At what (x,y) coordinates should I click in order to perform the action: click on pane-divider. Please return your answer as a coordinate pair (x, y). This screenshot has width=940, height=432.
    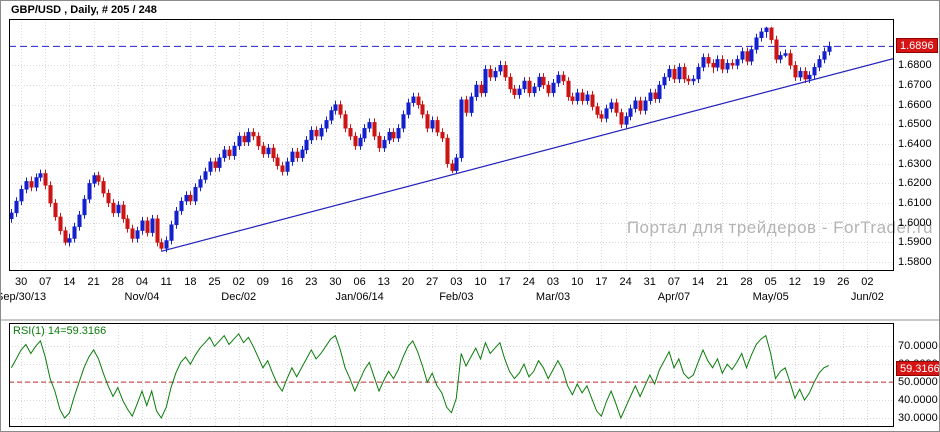
    Looking at the image, I should click on (470, 320).